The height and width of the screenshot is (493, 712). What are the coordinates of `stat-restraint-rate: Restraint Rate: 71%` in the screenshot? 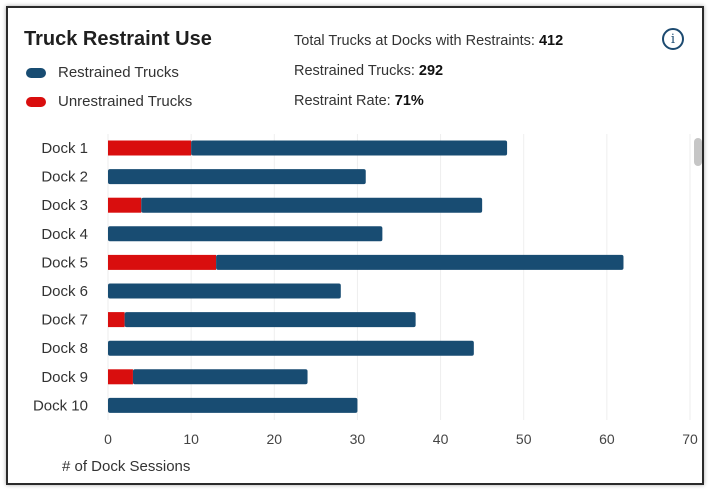 It's located at (359, 101).